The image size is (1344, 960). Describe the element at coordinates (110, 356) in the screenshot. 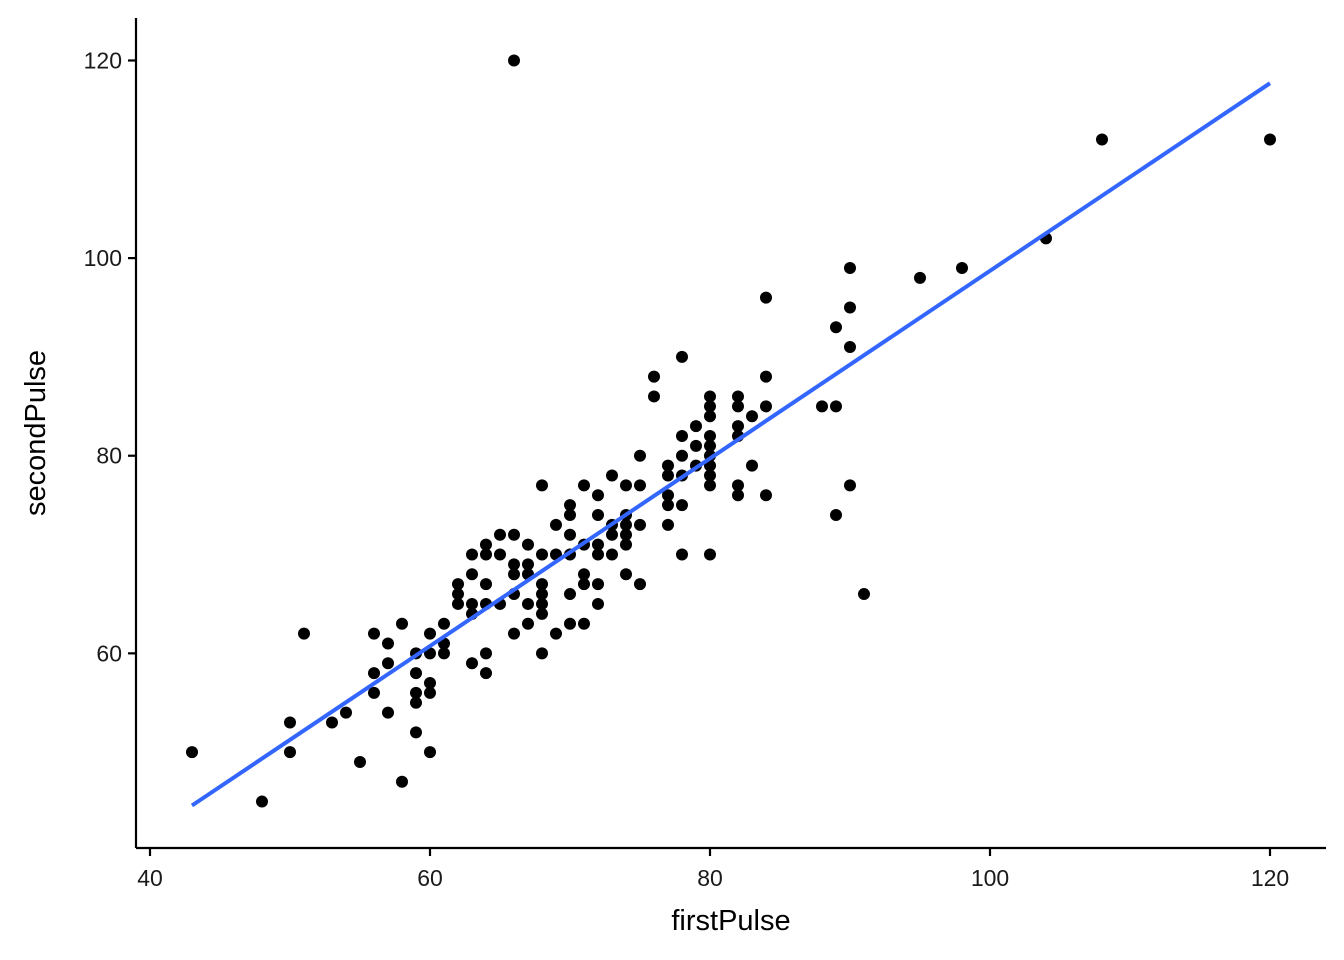

I see `y-axis-ticks: 60 80 100 120` at that location.